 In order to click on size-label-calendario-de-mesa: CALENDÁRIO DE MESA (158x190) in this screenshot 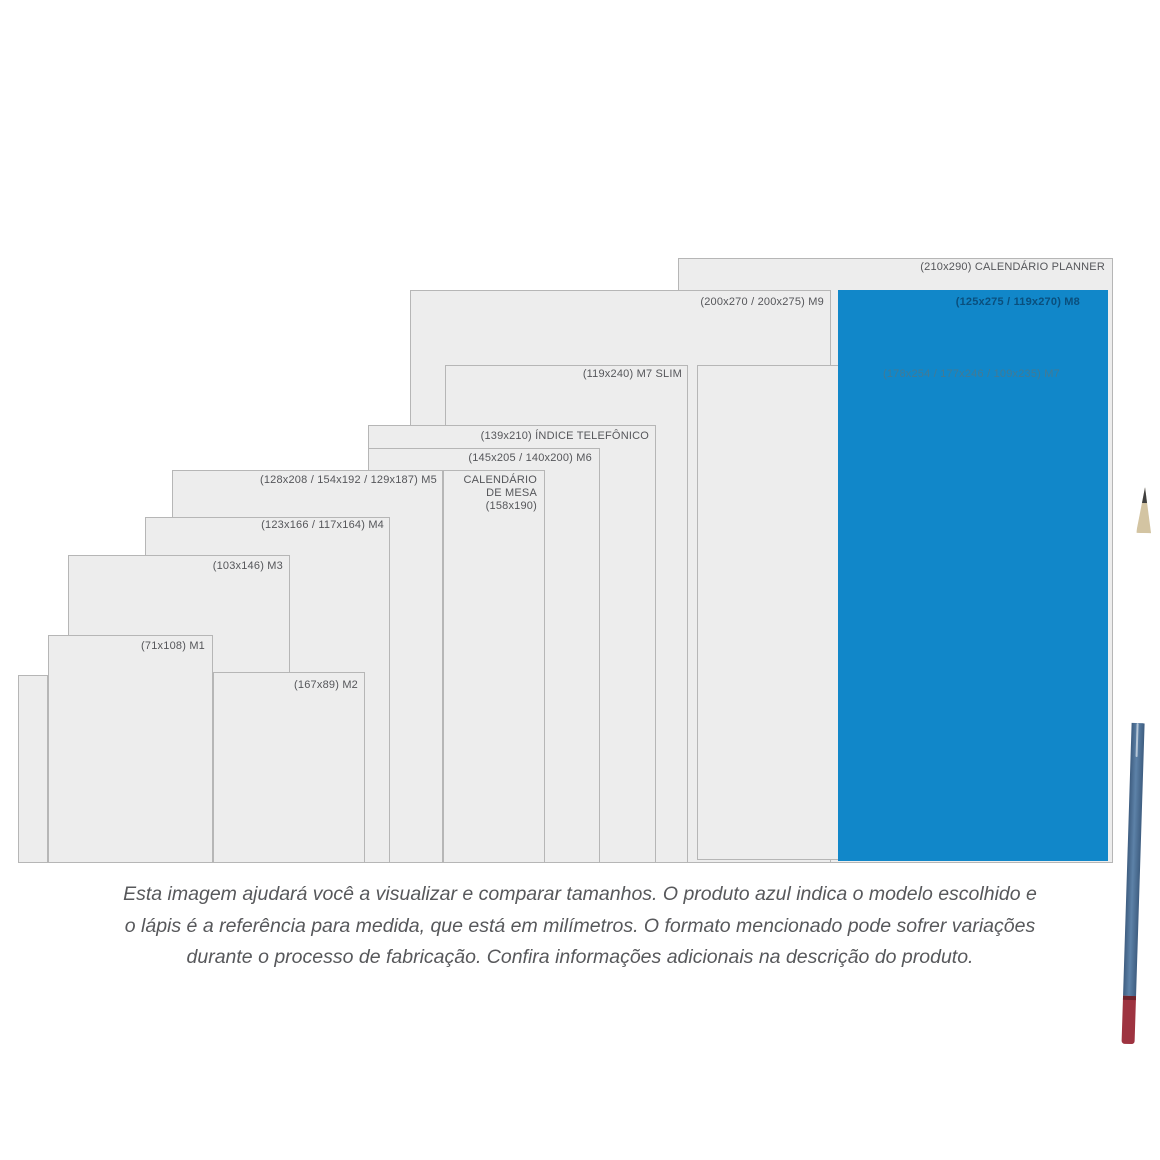, I will do `click(500, 493)`.